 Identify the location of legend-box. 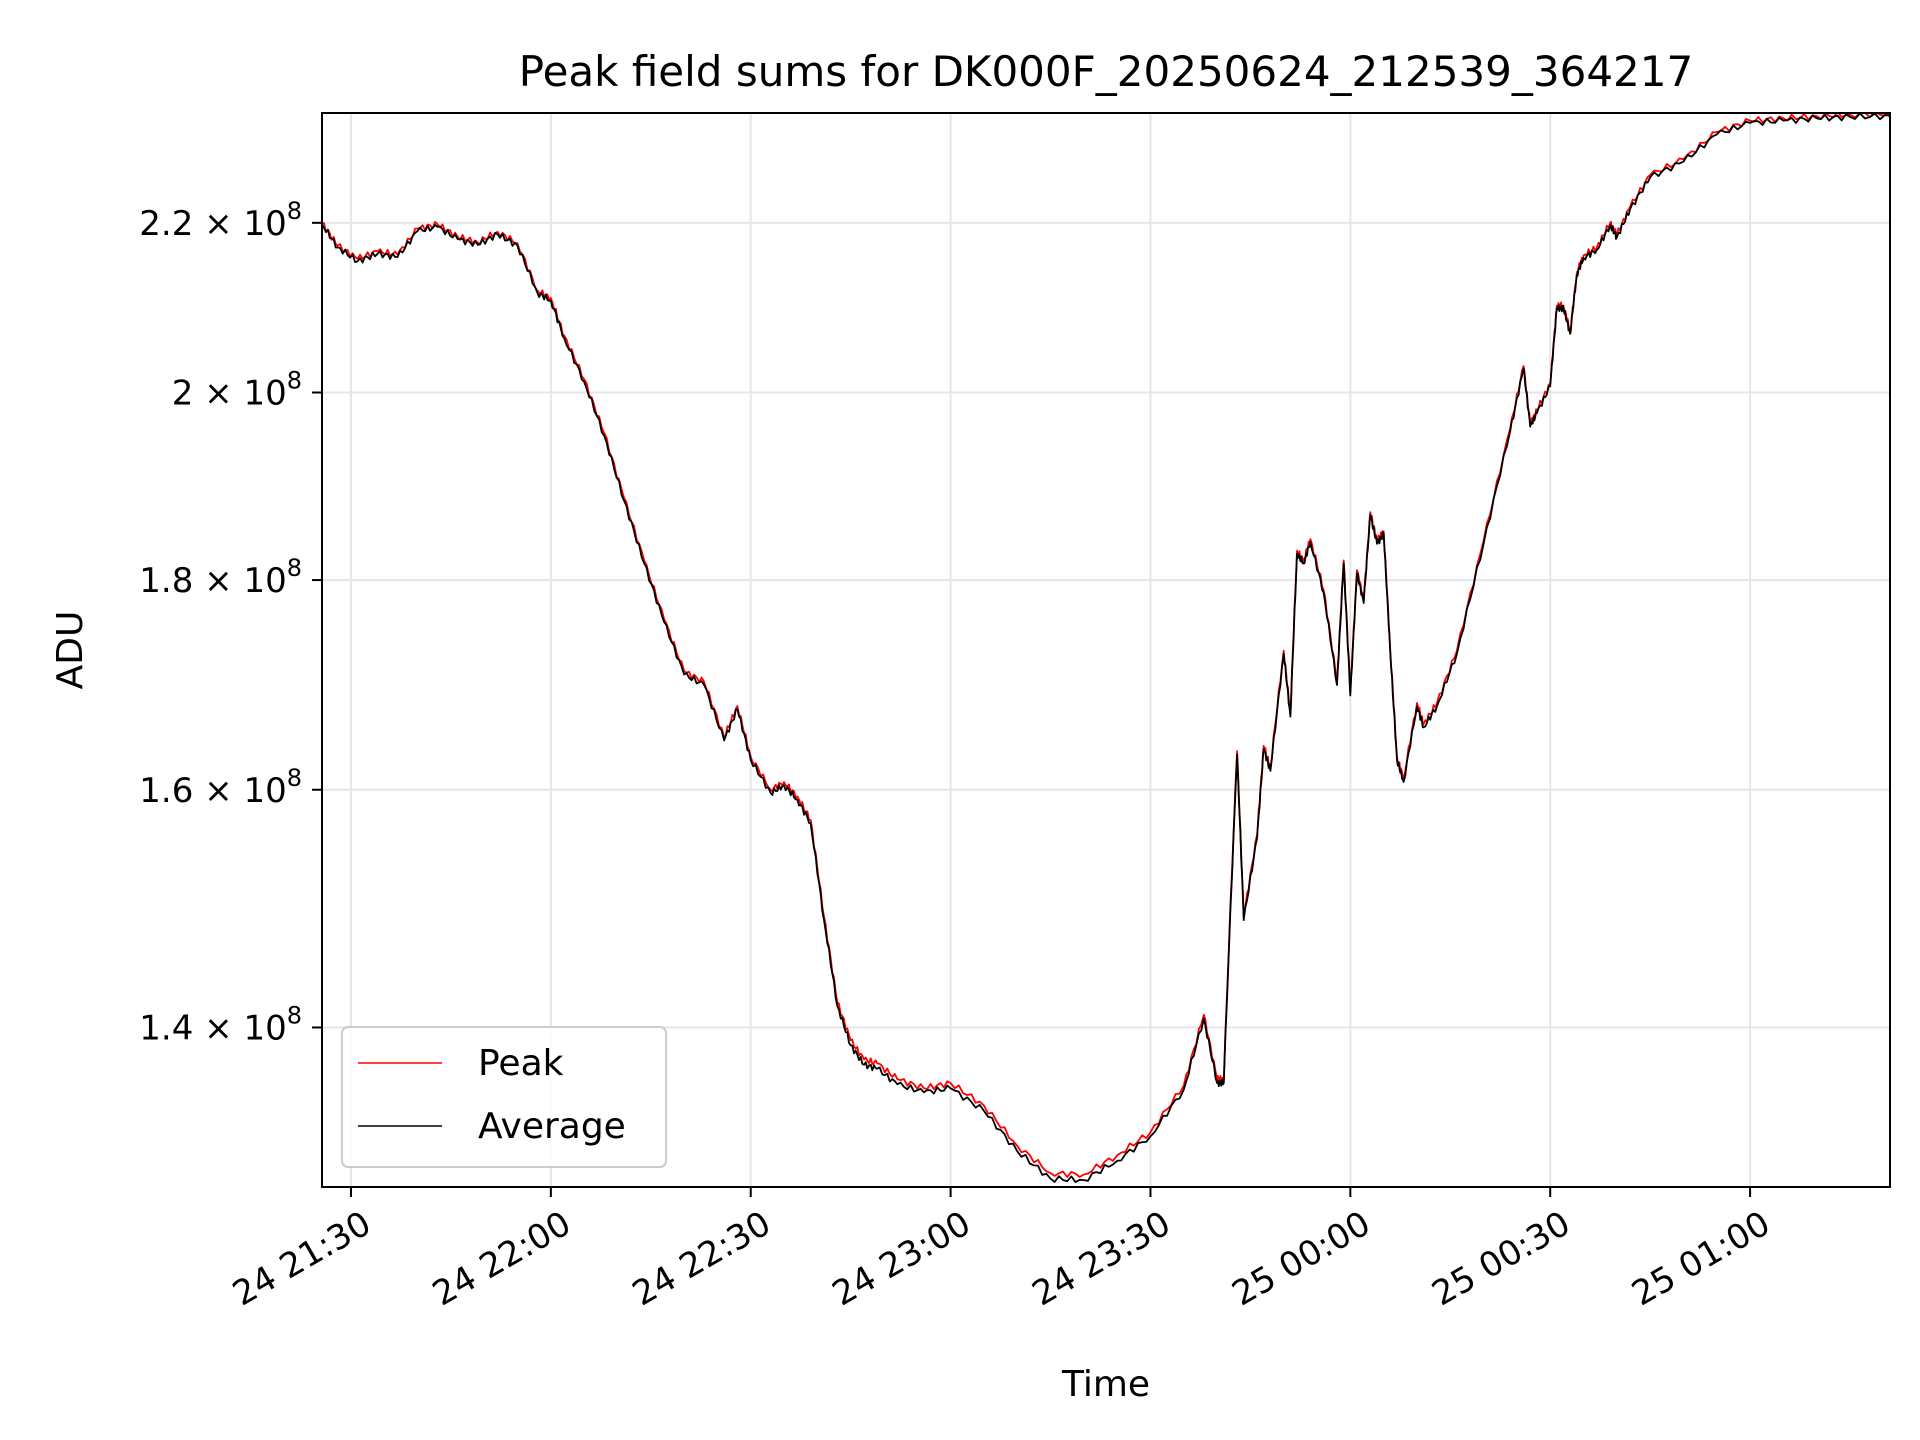
(504, 1097).